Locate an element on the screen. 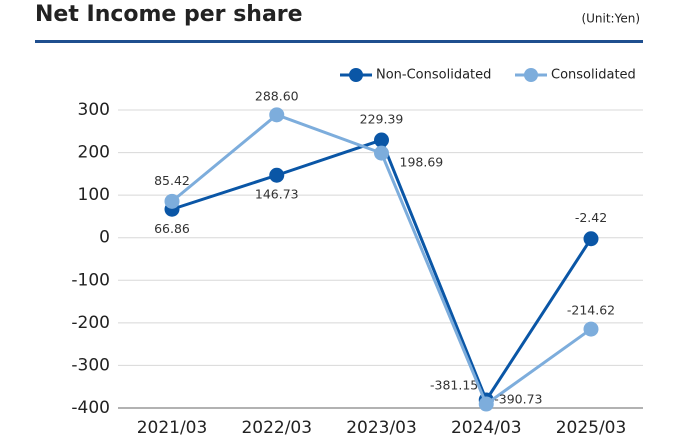 Image resolution: width=678 pixels, height=439 pixels. data-label: 198.69 is located at coordinates (422, 162).